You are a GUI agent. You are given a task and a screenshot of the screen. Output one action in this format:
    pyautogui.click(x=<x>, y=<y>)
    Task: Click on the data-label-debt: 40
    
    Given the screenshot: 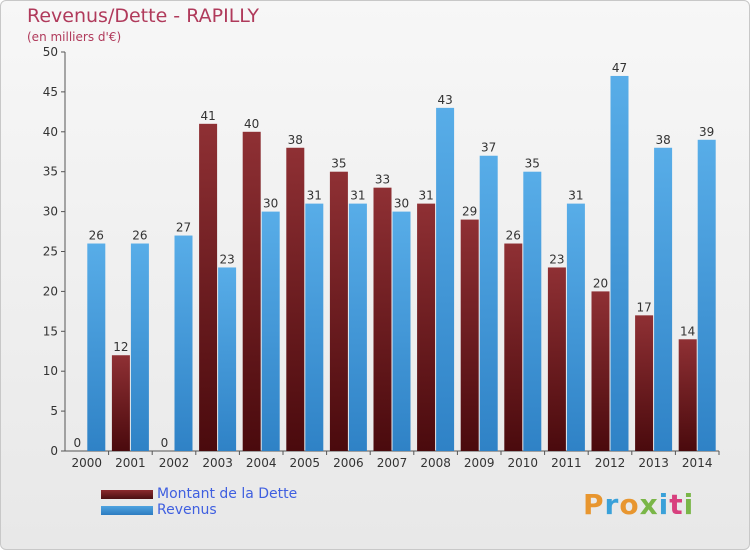 What is the action you would take?
    pyautogui.click(x=251, y=124)
    